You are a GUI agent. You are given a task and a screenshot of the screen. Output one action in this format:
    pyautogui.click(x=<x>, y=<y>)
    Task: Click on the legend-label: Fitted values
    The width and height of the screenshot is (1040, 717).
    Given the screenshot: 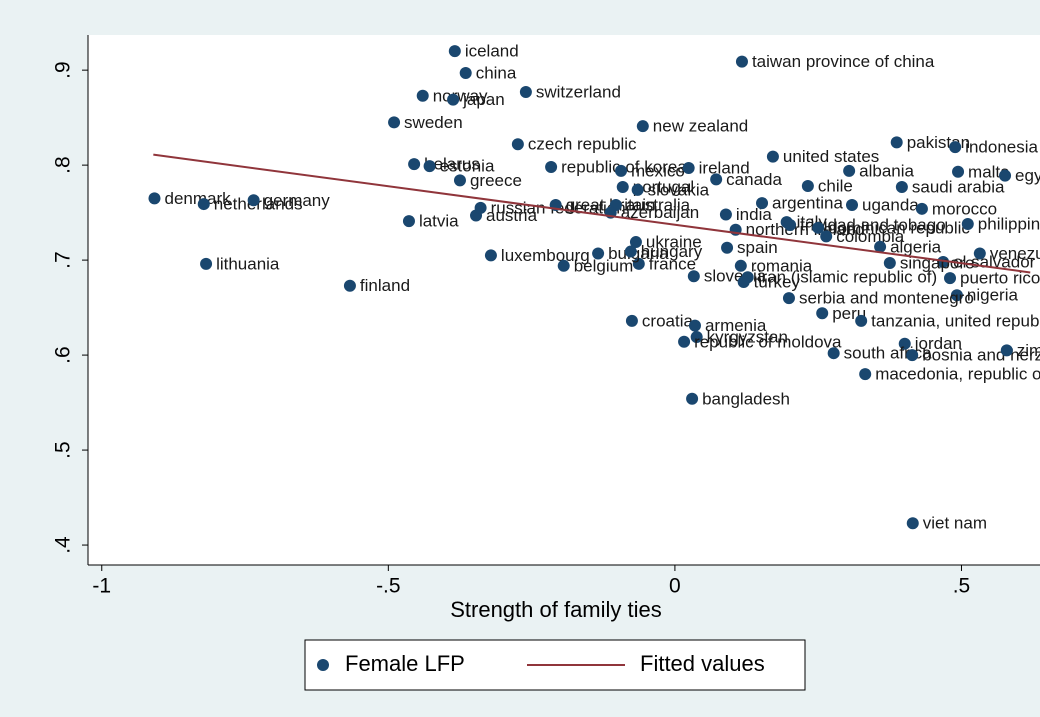 What is the action you would take?
    pyautogui.click(x=702, y=663)
    